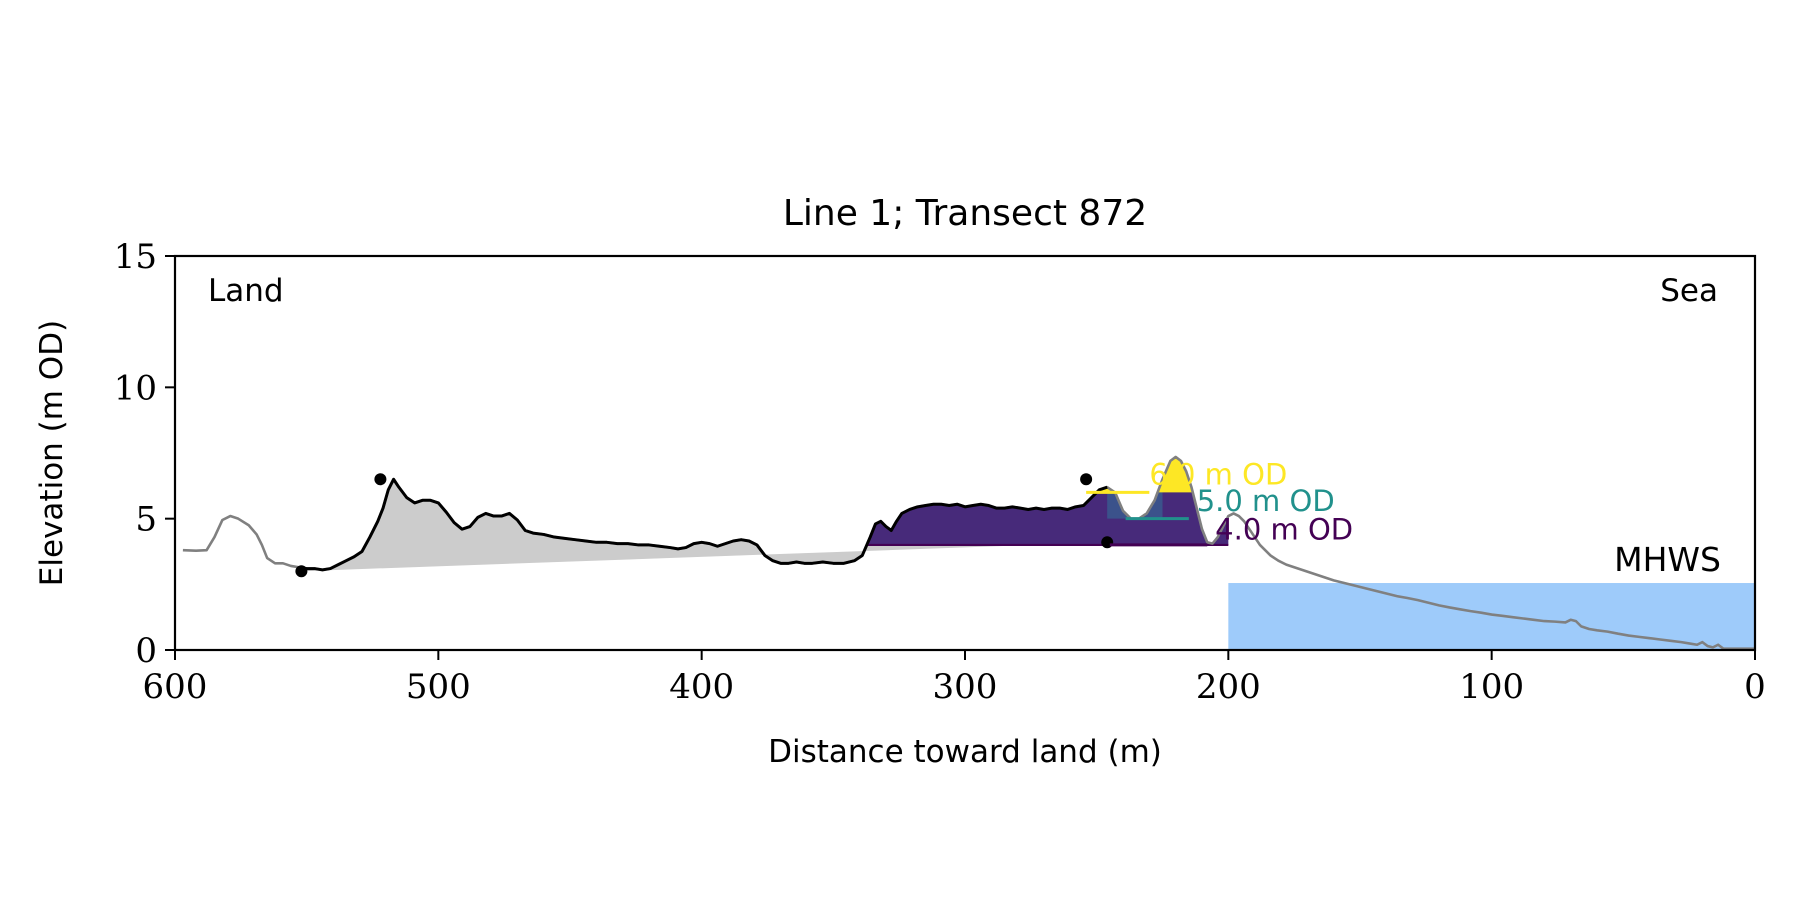  Describe the element at coordinates (1667, 559) in the screenshot. I see `mhws-annotation: MHWS` at that location.